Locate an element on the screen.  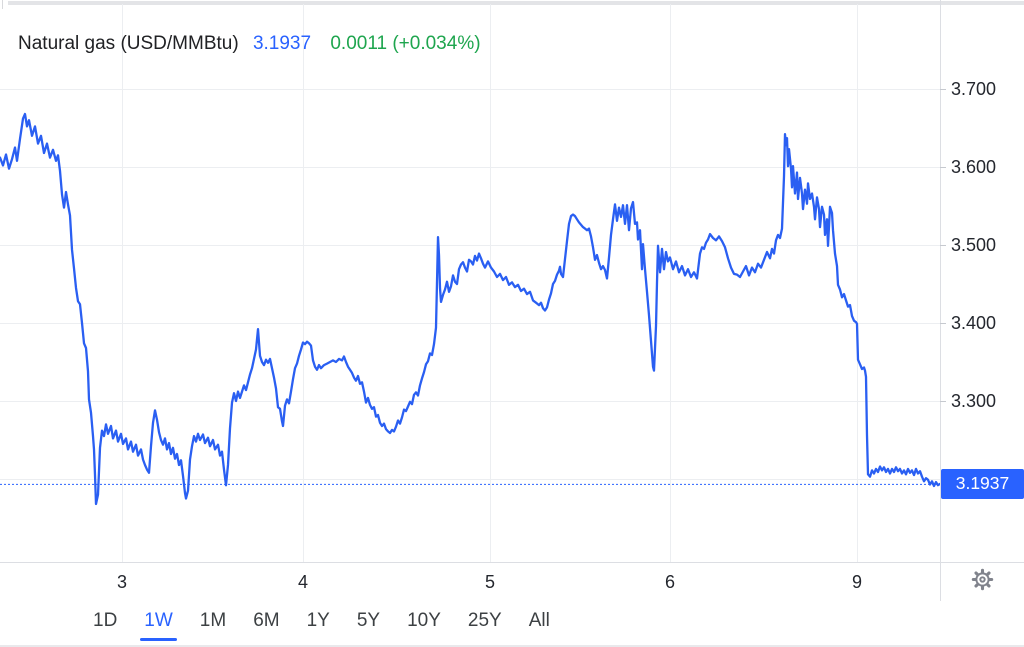
range-selector: 1D 1W 1M 6M 1Y 5Y 10Y 25Y All is located at coordinates (321, 625).